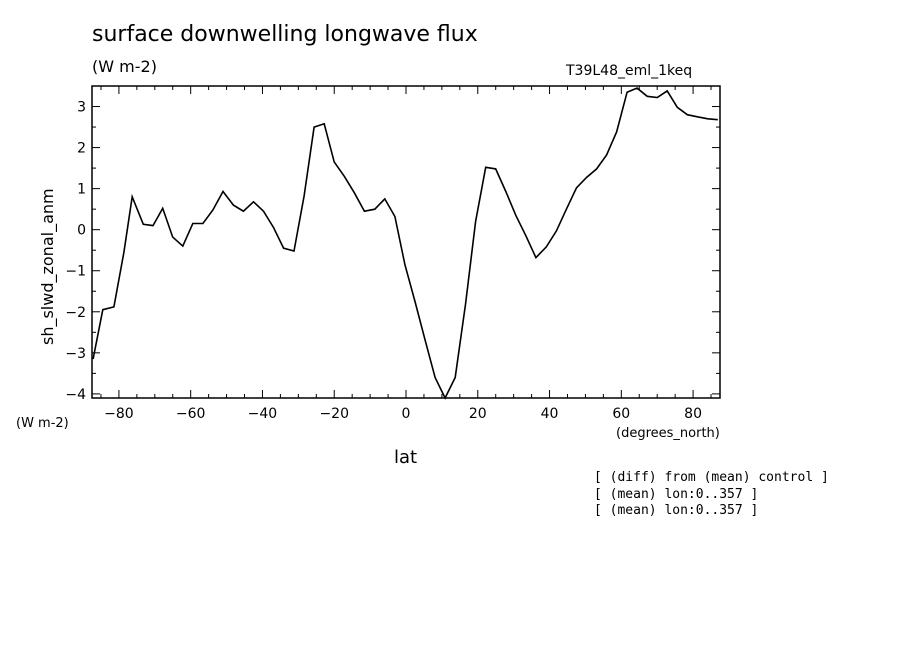 The height and width of the screenshot is (654, 904). Describe the element at coordinates (406, 414) in the screenshot. I see `x-tick-label: 0` at that location.